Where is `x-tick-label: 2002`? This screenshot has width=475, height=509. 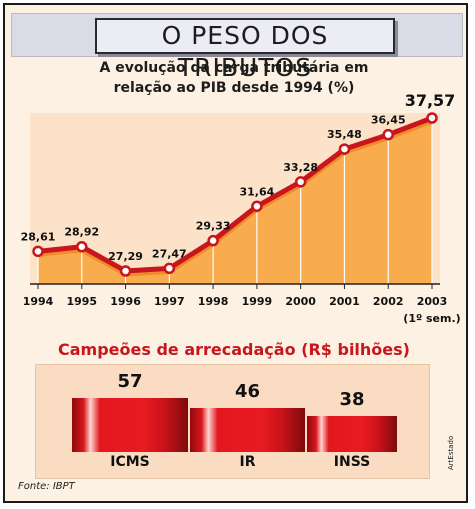 x-tick-label: 2002 is located at coordinates (388, 301).